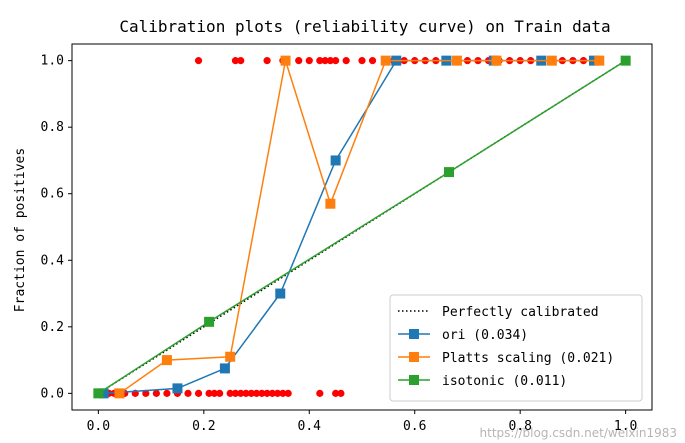  What do you see at coordinates (52, 194) in the screenshot?
I see `y-tick-label: 0.6` at bounding box center [52, 194].